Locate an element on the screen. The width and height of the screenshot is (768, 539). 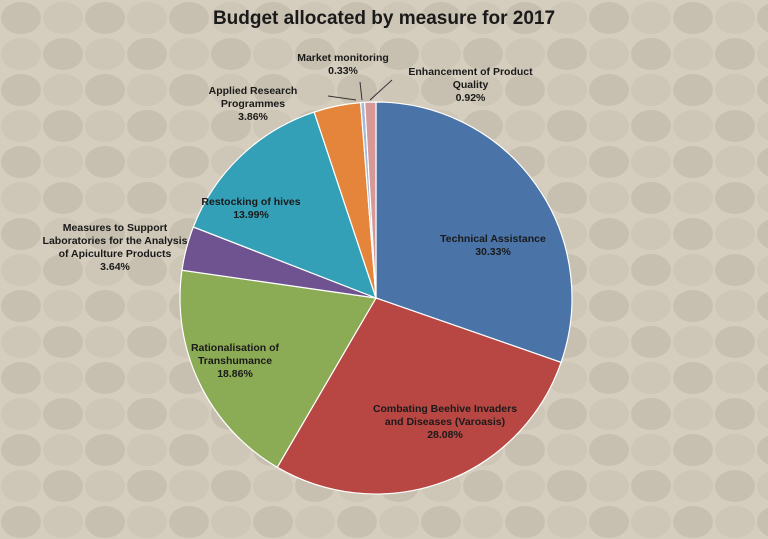
slice-label-5: Restocking of hives 13.99% is located at coordinates (251, 209).